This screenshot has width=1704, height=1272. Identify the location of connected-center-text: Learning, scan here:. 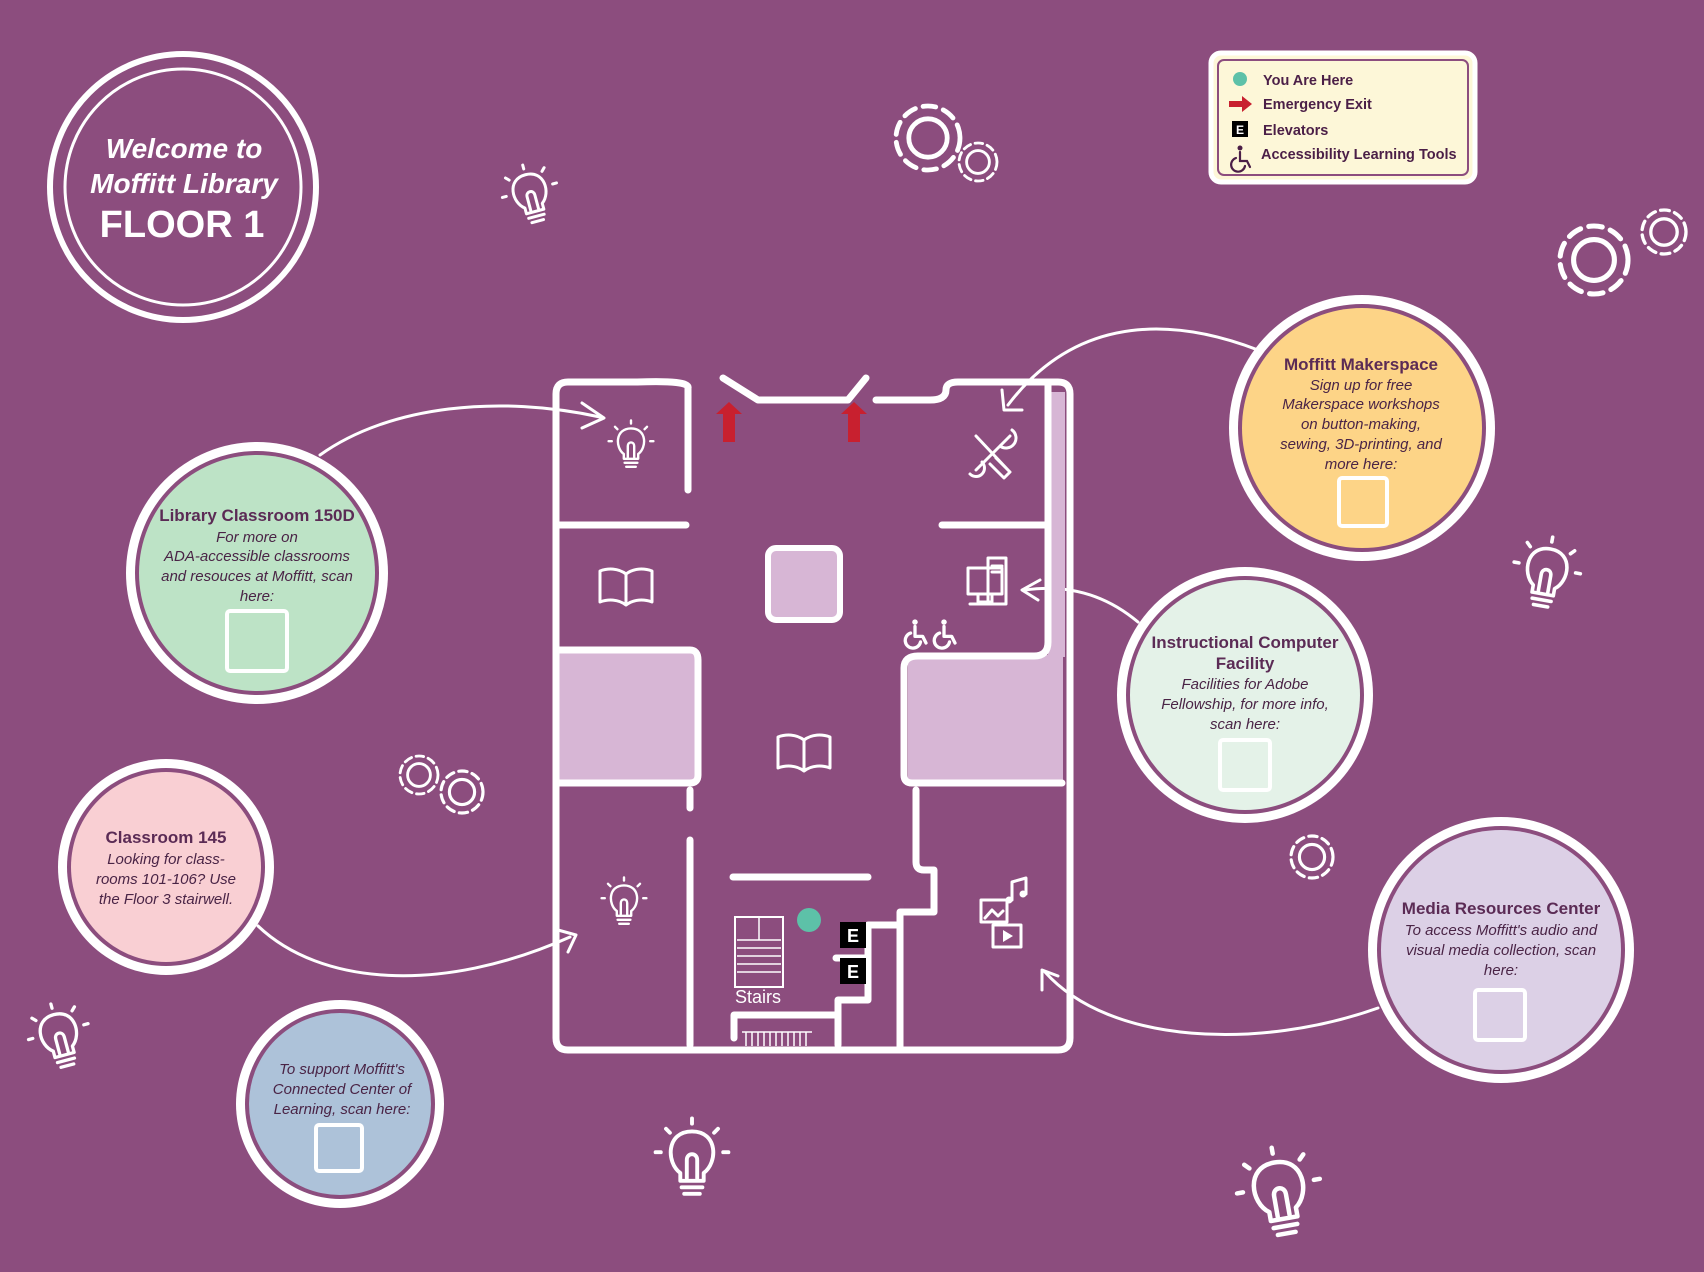
(342, 1109).